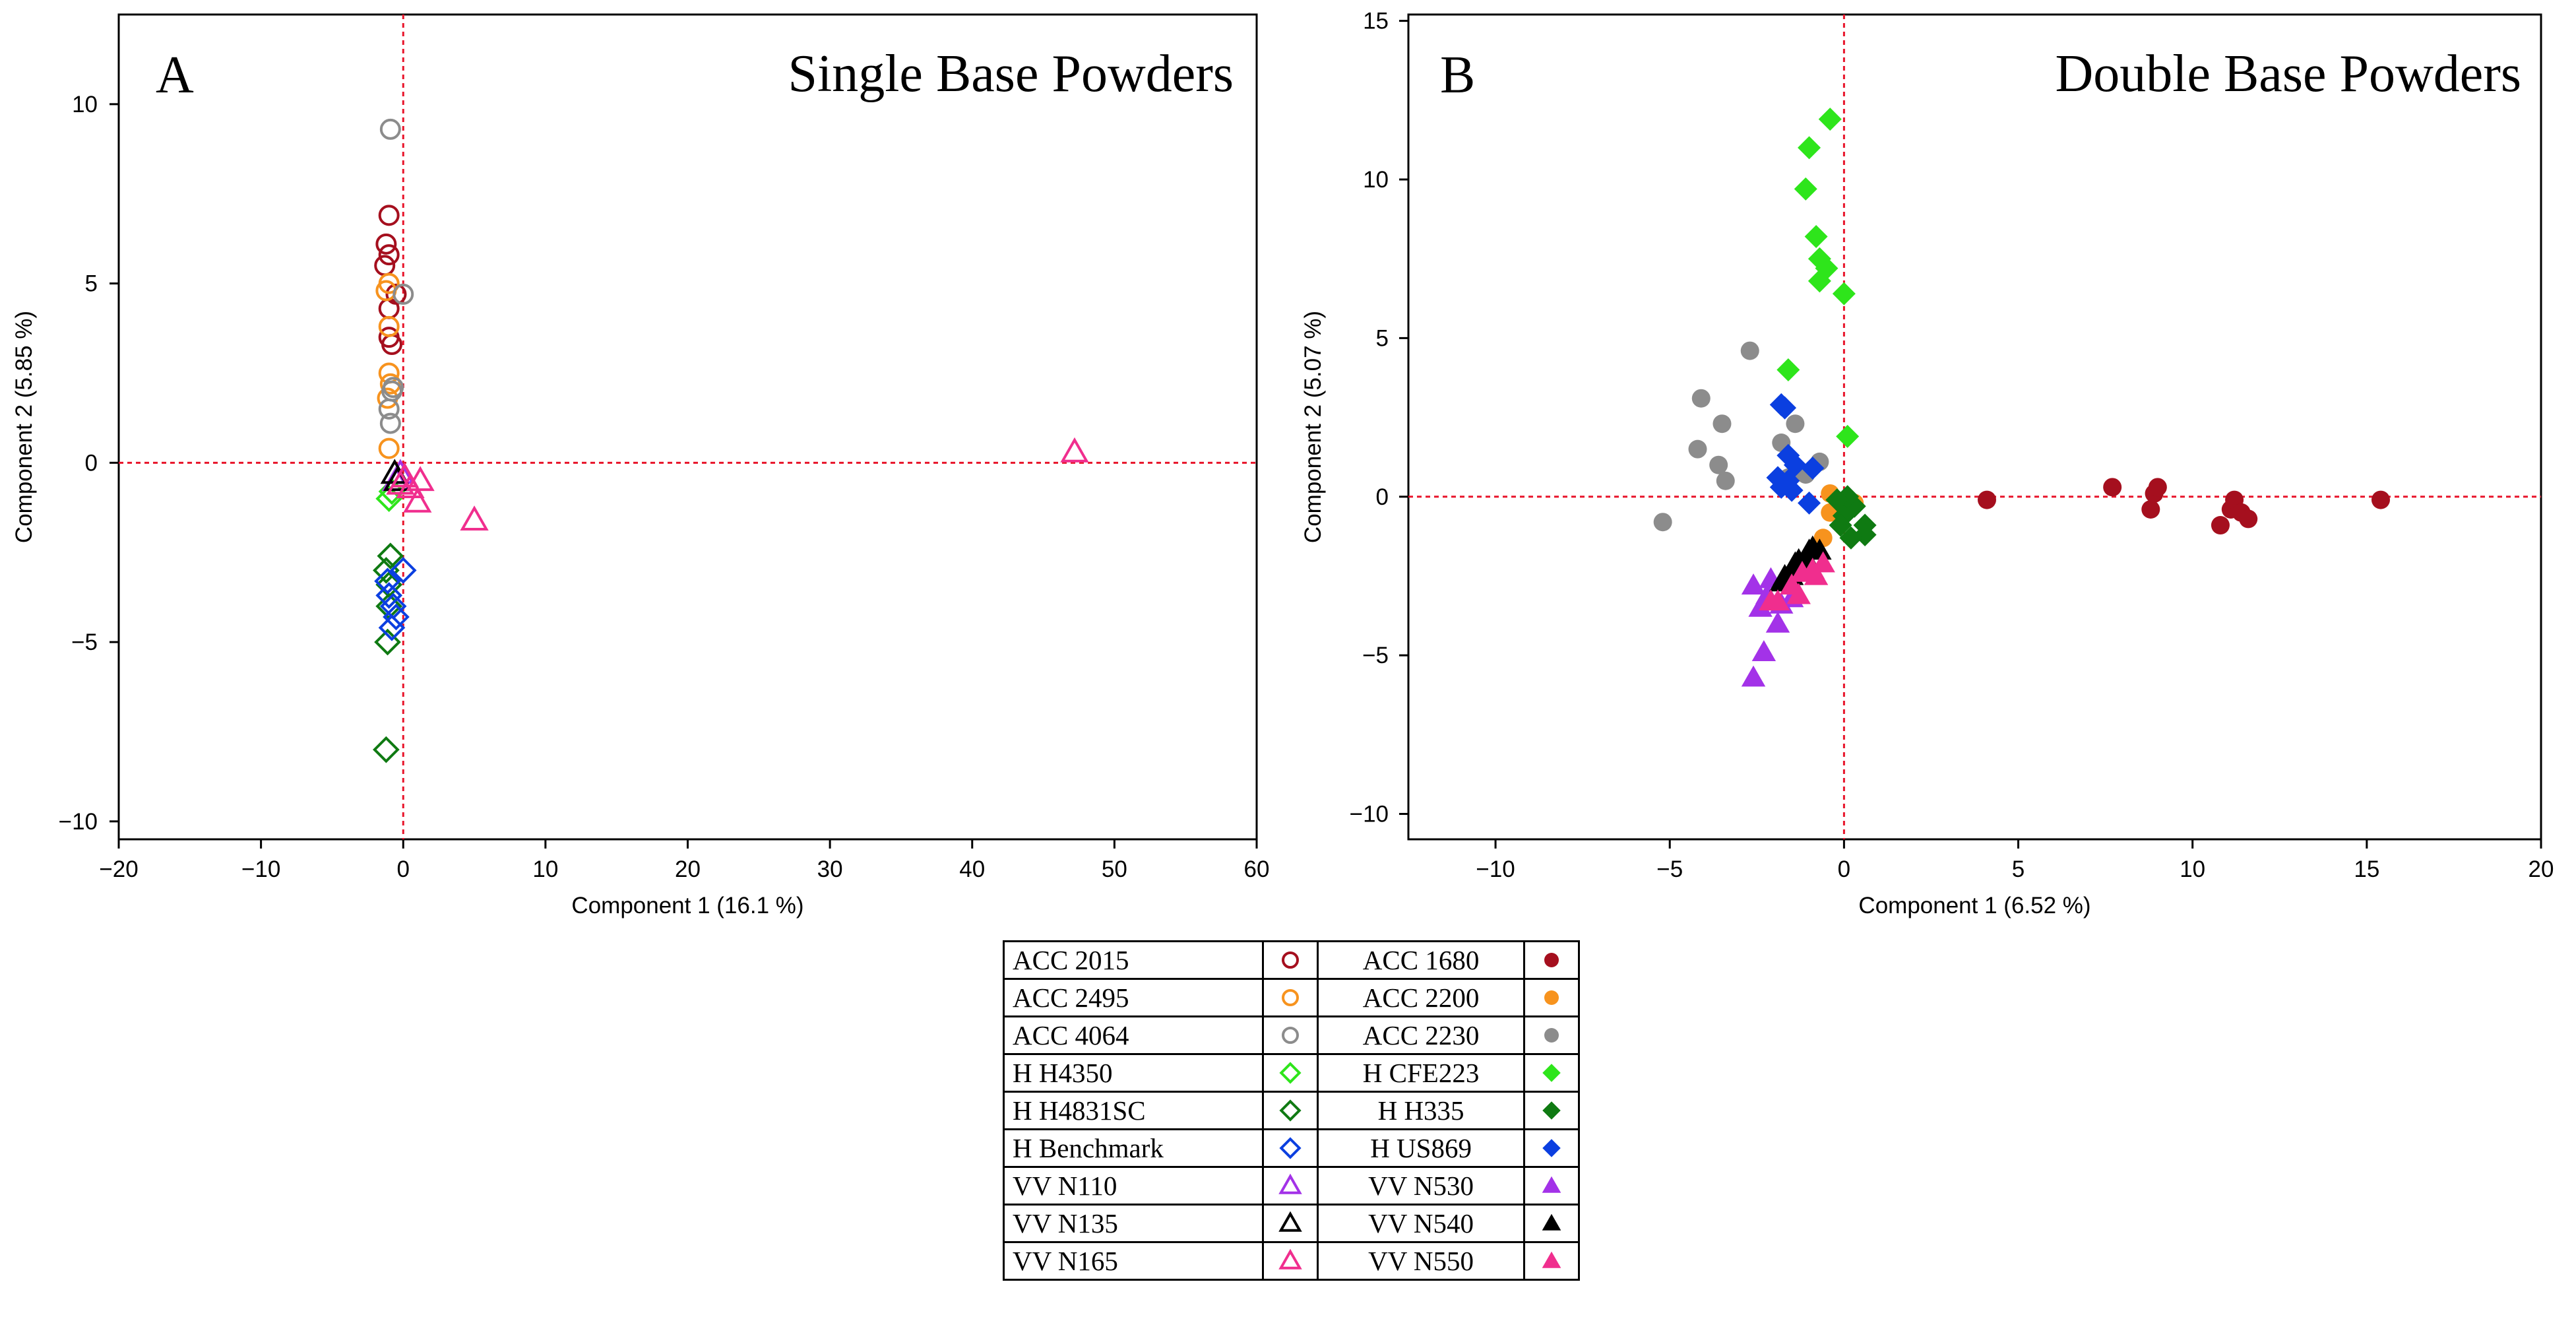  Describe the element at coordinates (260, 869) in the screenshot. I see `panel-a-x-tick-label: −10` at that location.